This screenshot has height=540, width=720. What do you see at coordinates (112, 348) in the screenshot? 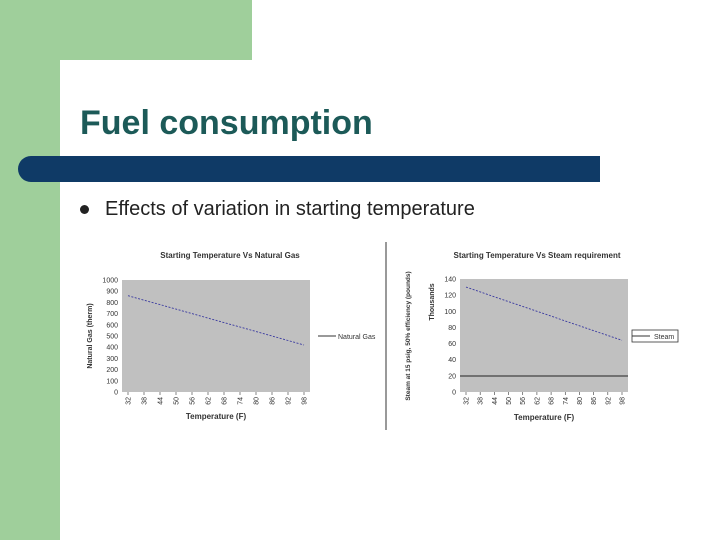
I see `y-tick-label: 400` at bounding box center [112, 348].